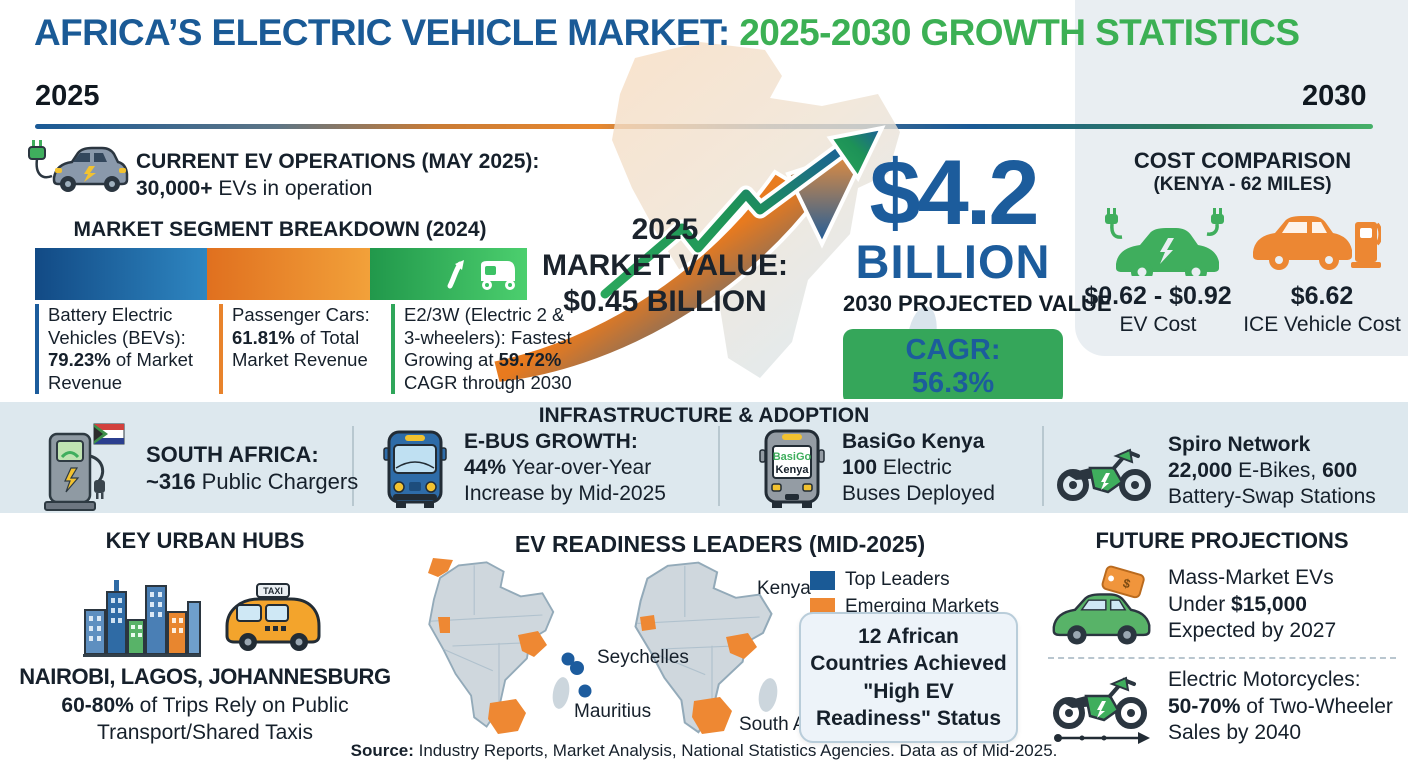 The image size is (1408, 768). What do you see at coordinates (1222, 540) in the screenshot?
I see `future-title: FUTURE PROJECTIONS` at bounding box center [1222, 540].